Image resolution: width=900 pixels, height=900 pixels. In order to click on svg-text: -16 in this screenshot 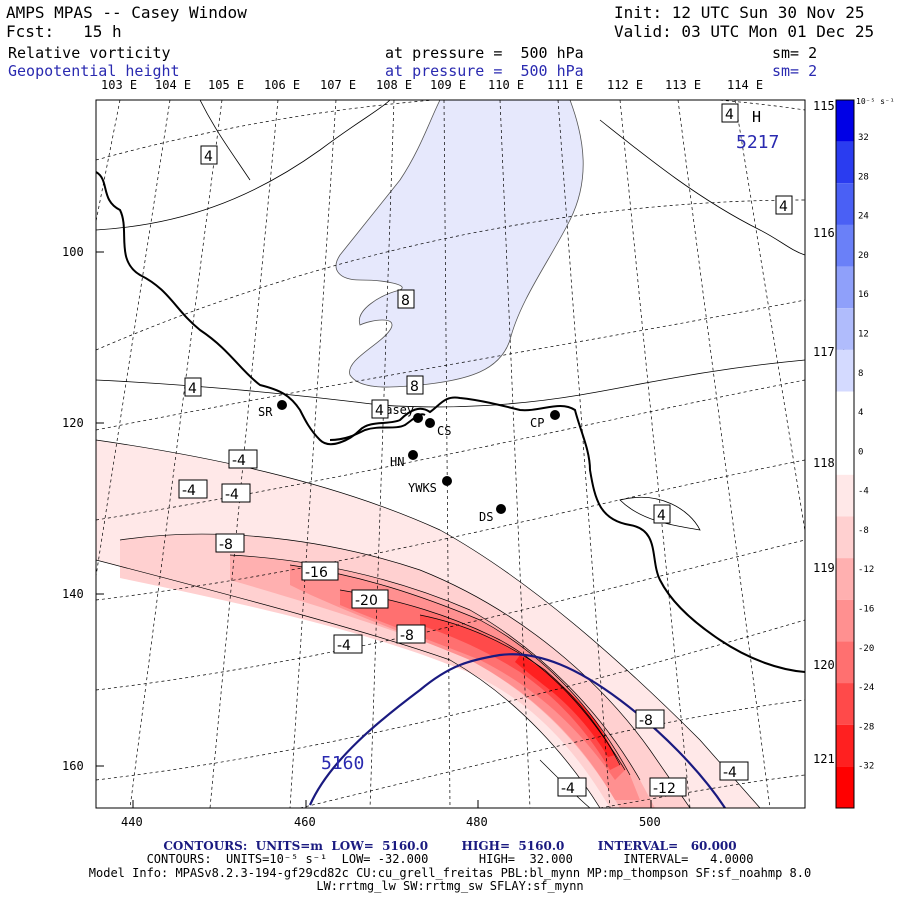, I will do `click(316, 573)`.